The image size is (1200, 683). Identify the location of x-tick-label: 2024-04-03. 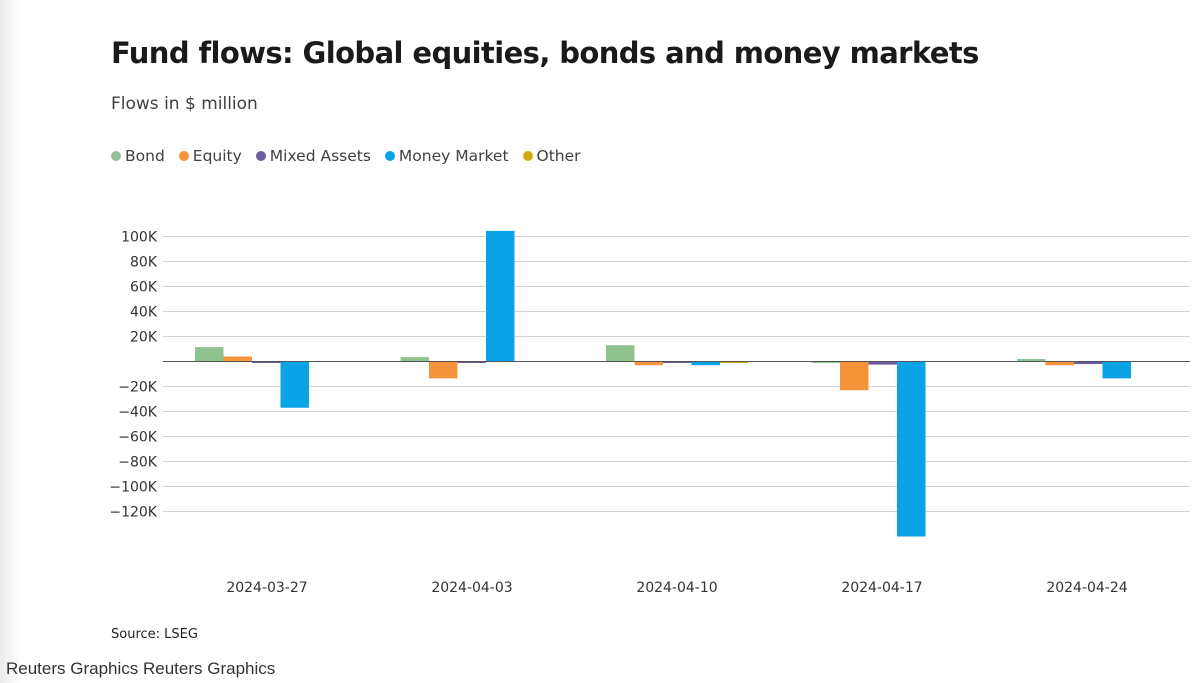
(471, 588).